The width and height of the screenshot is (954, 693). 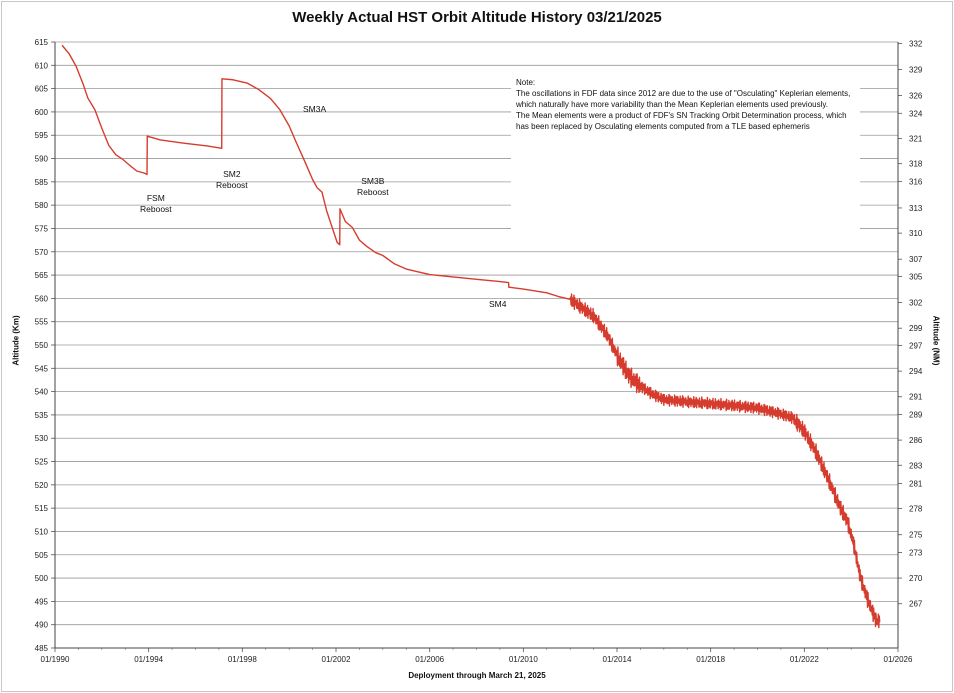 What do you see at coordinates (916, 509) in the screenshot?
I see `y-right-tick-label: 278` at bounding box center [916, 509].